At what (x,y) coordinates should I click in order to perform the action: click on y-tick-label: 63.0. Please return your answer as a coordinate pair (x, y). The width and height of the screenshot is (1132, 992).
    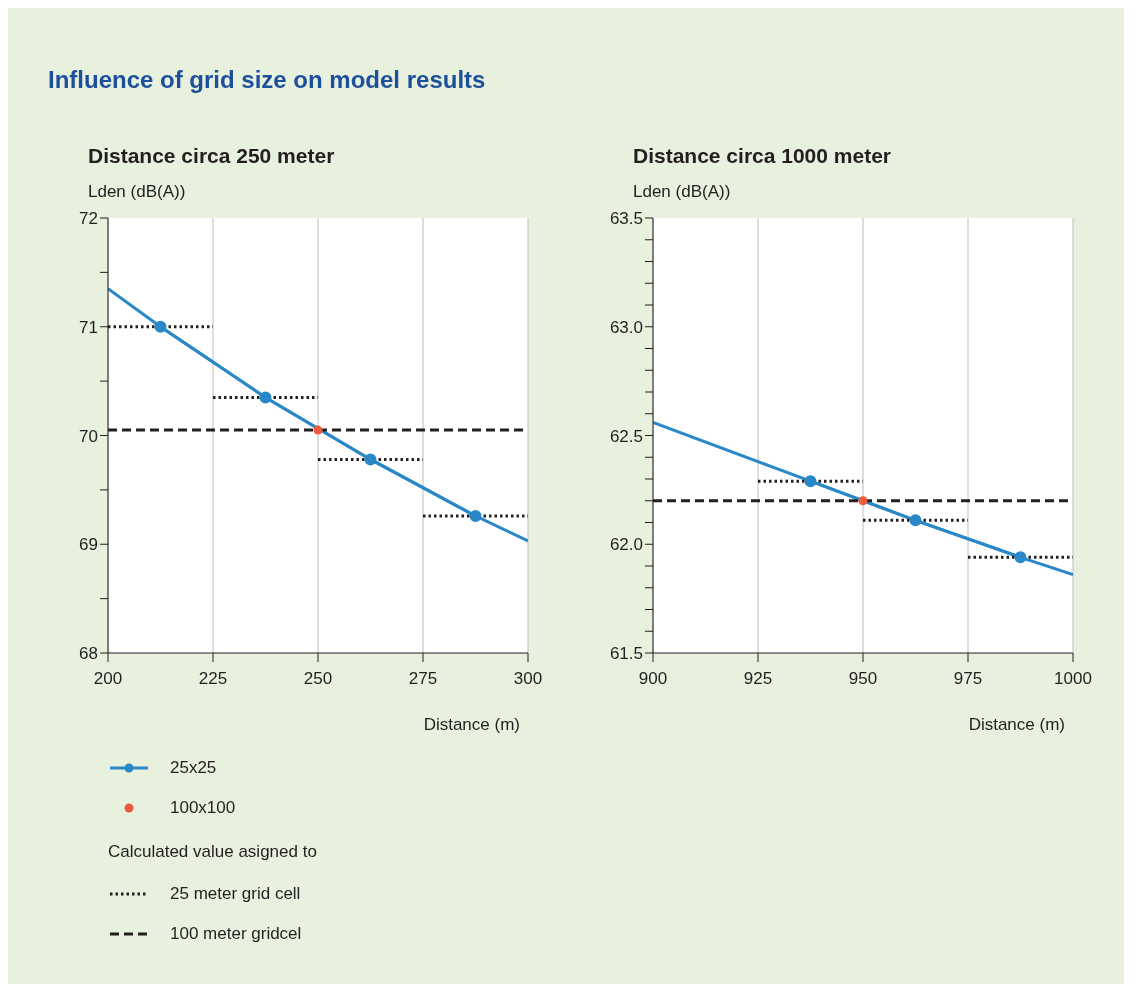
    Looking at the image, I should click on (626, 327).